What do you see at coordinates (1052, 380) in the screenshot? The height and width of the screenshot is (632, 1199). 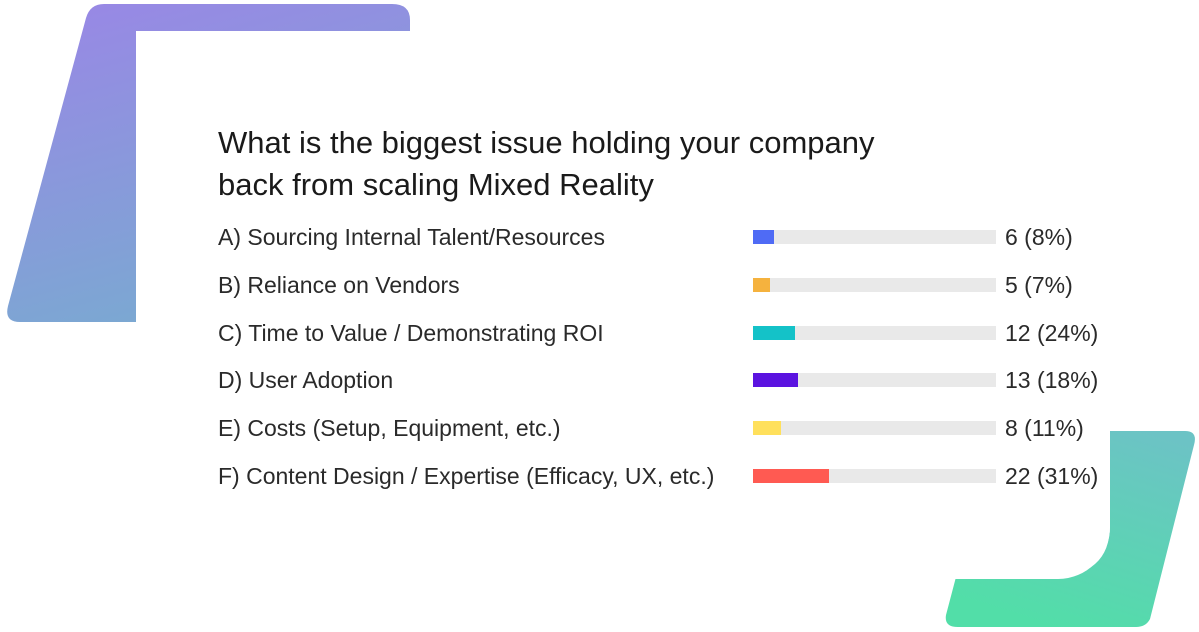 I see `value-label: 13 (18%)` at bounding box center [1052, 380].